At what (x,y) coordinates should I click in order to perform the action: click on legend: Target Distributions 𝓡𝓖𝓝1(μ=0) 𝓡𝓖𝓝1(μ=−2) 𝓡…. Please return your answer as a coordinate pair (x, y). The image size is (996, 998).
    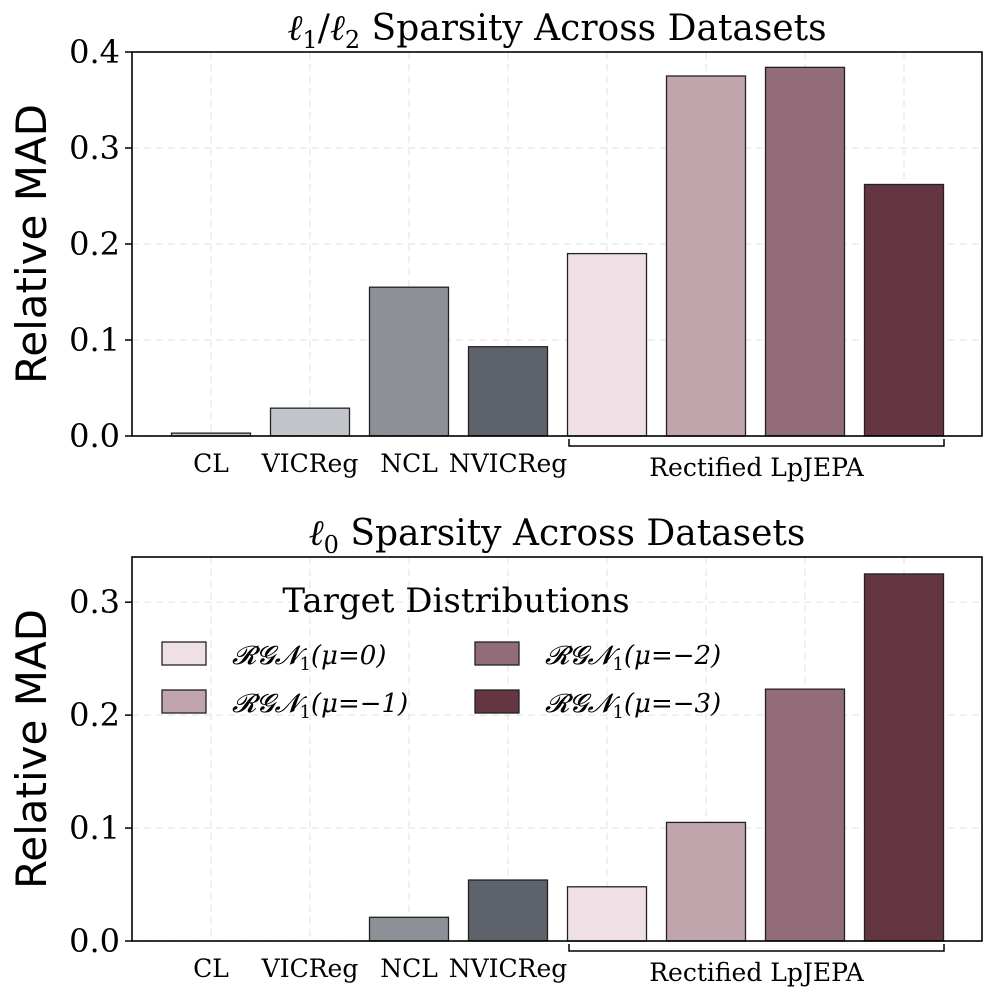
    Looking at the image, I should click on (441, 652).